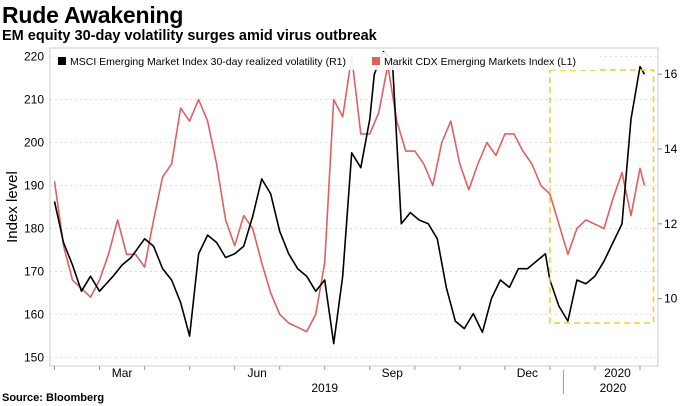  Describe the element at coordinates (34, 100) in the screenshot. I see `y-left-tick-label: 210` at that location.